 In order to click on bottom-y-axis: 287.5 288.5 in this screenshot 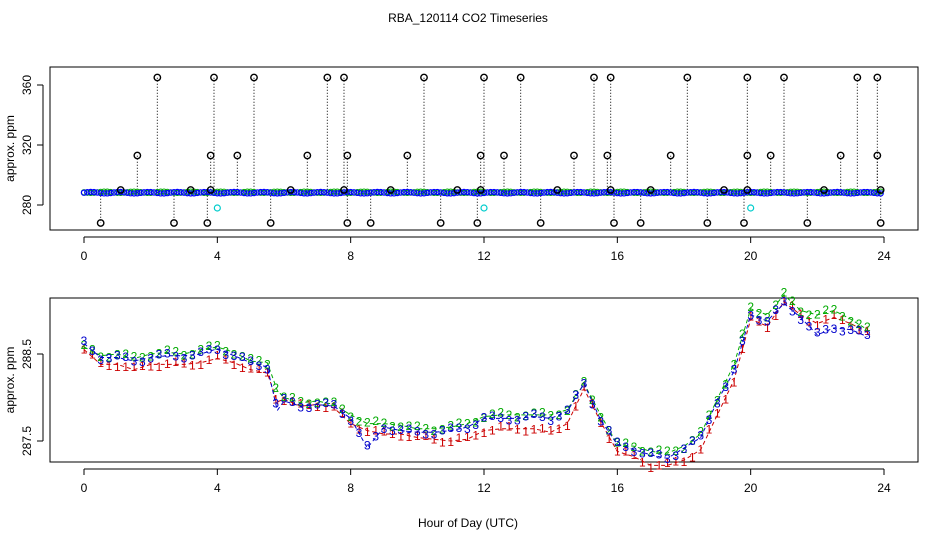, I will do `click(32, 397)`.